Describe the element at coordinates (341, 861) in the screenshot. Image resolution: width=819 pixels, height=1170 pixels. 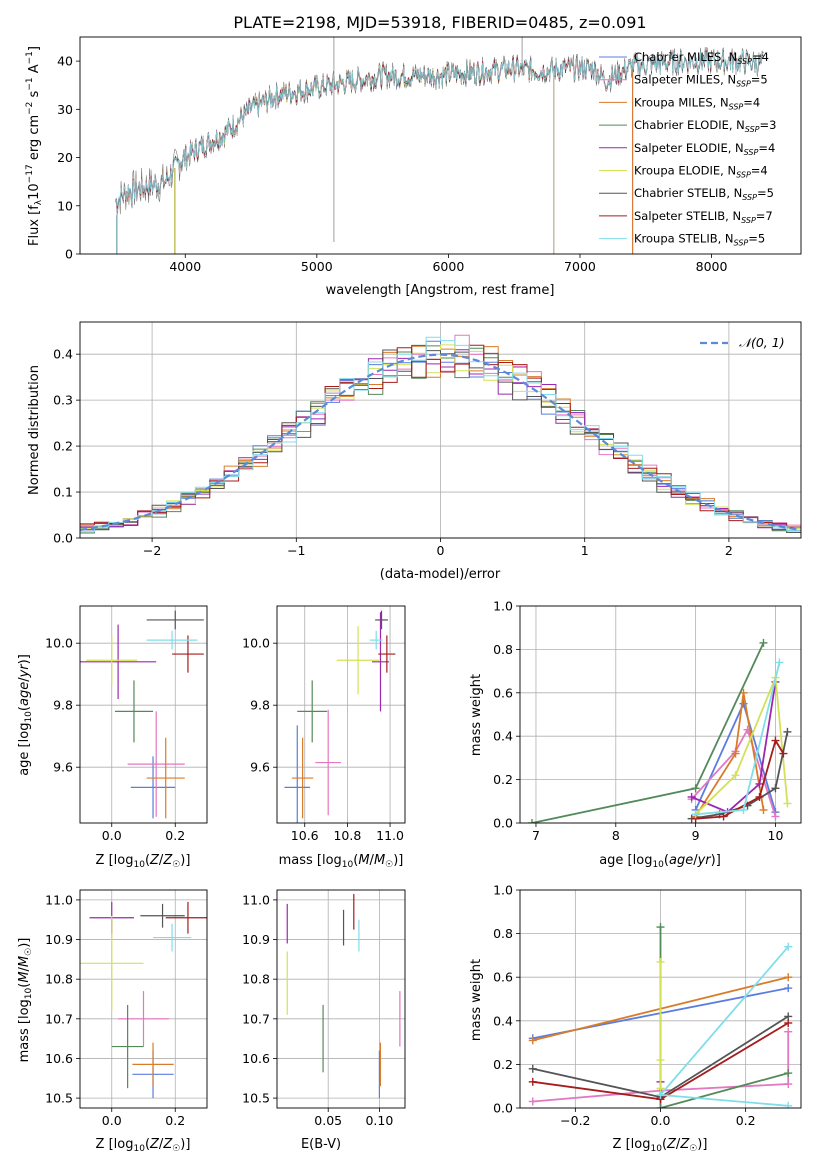
I see `age-vs-mass-xlabel: mass [log10(M/M☉)]` at that location.